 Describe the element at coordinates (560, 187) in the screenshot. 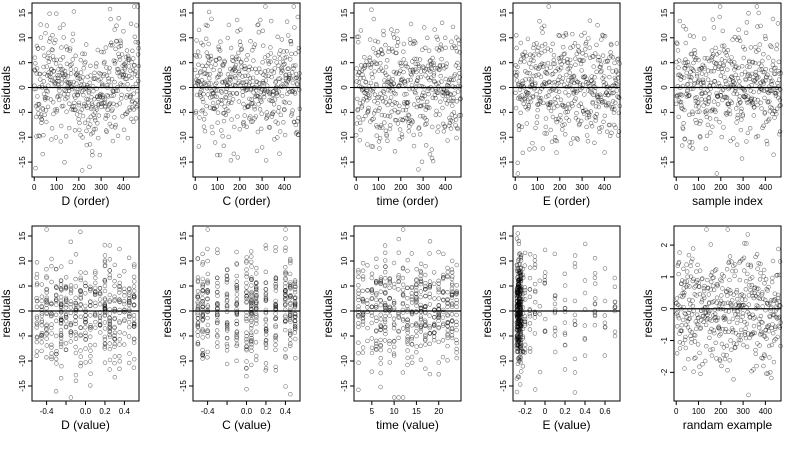

I see `x-tick-label: 200` at that location.